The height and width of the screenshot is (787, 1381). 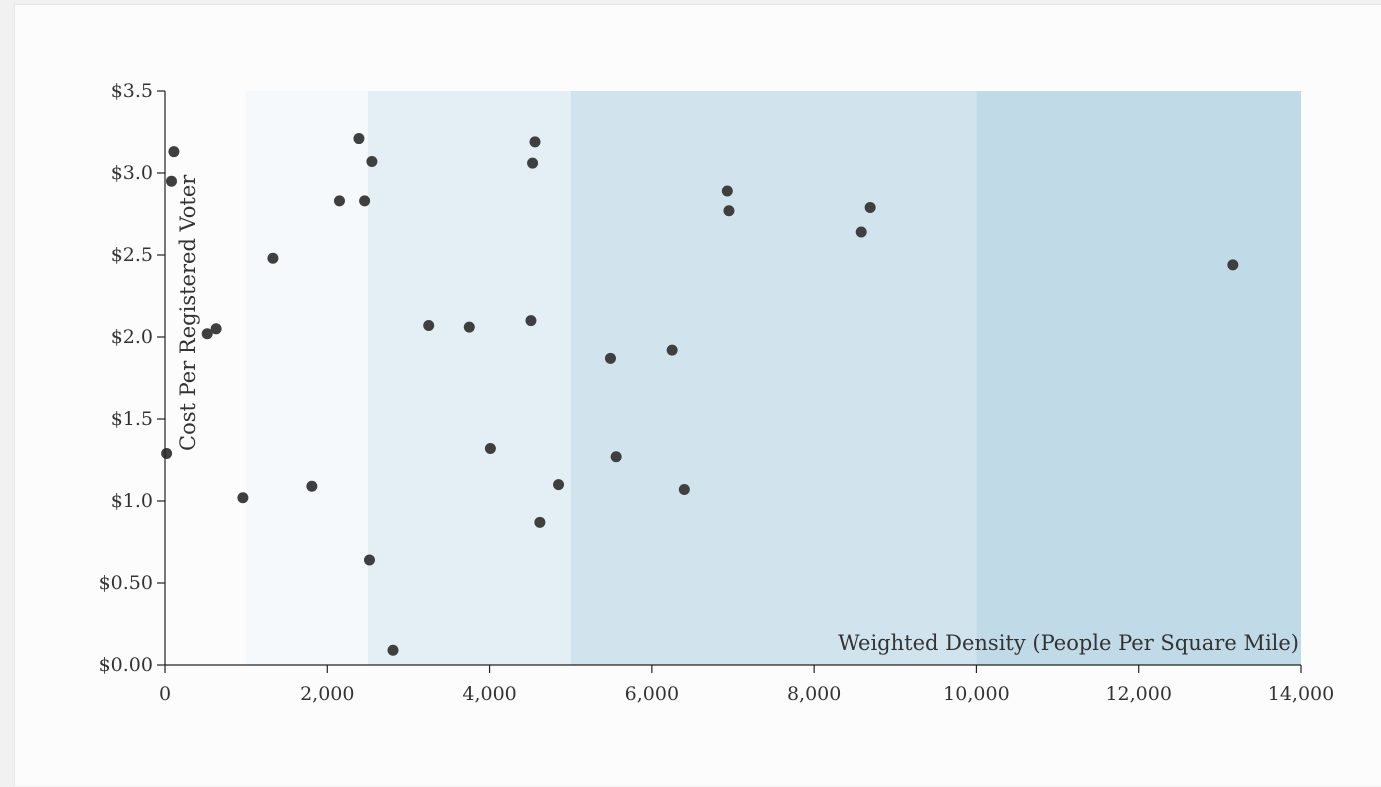 What do you see at coordinates (132, 91) in the screenshot?
I see `y-tick-label: $3.5` at bounding box center [132, 91].